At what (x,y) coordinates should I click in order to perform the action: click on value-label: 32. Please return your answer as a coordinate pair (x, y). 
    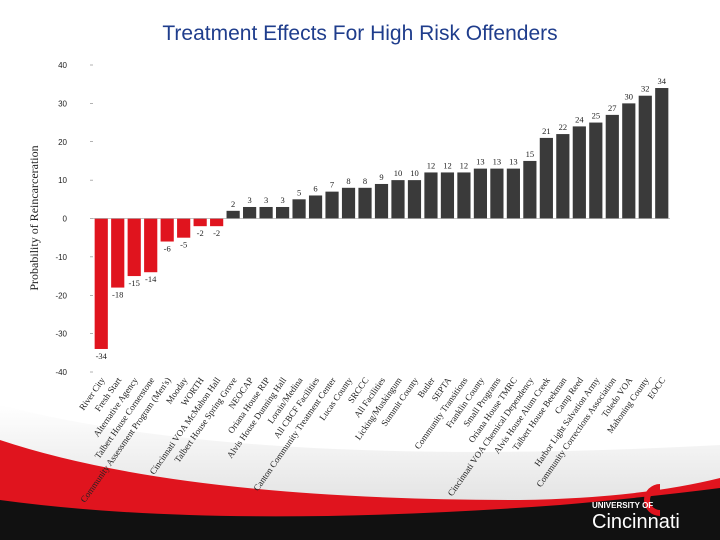
    Looking at the image, I should click on (645, 89).